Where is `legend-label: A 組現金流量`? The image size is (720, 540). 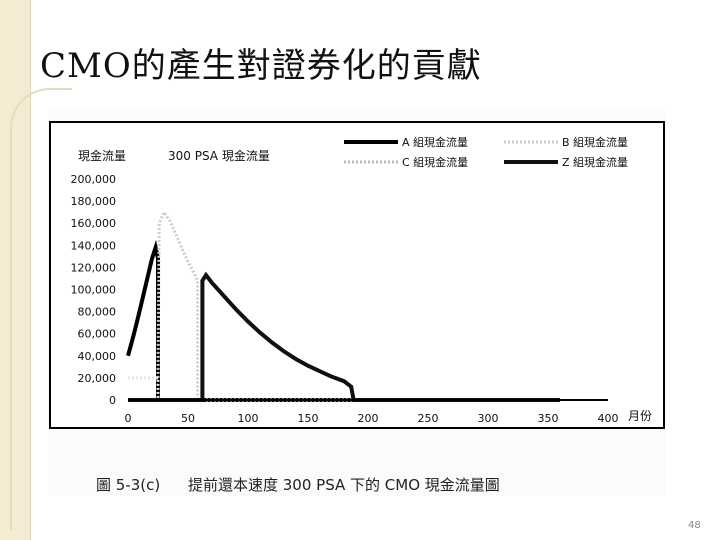 legend-label: A 組現金流量 is located at coordinates (435, 142).